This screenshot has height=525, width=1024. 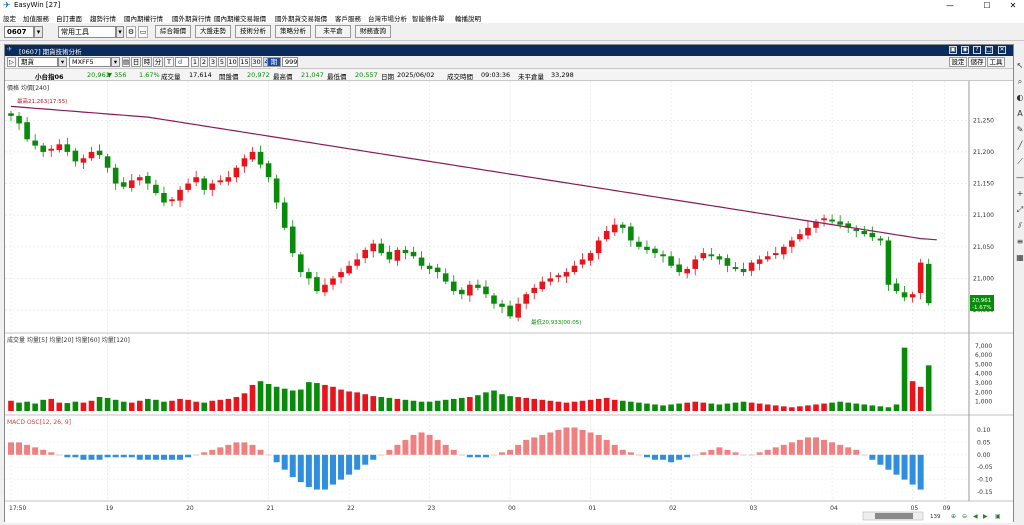 What do you see at coordinates (975, 516) in the screenshot?
I see `scroll-left-icon: ◀` at bounding box center [975, 516].